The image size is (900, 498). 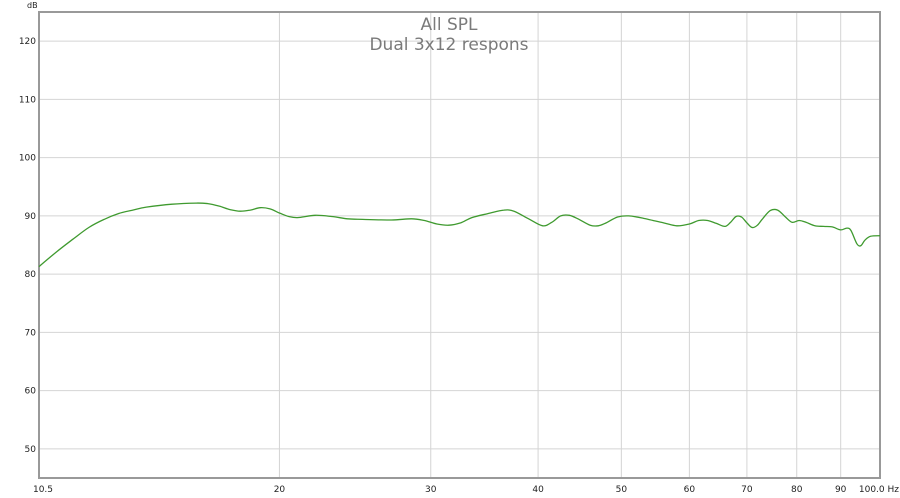 I want to click on x-tick-label: 20, so click(x=280, y=490).